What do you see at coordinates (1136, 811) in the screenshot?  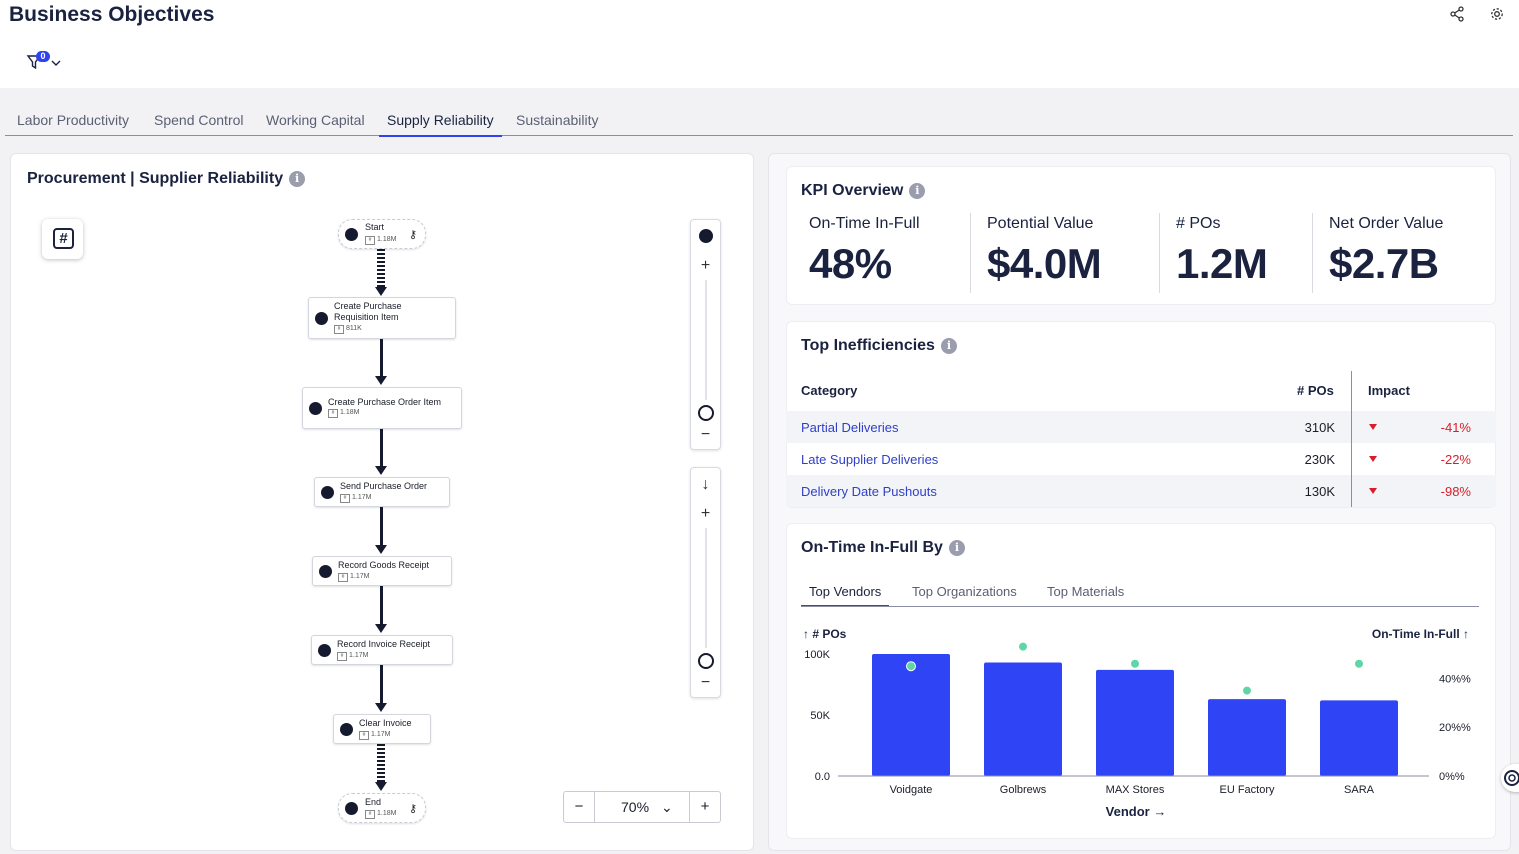 I see `x-axis-title: Vendor →` at bounding box center [1136, 811].